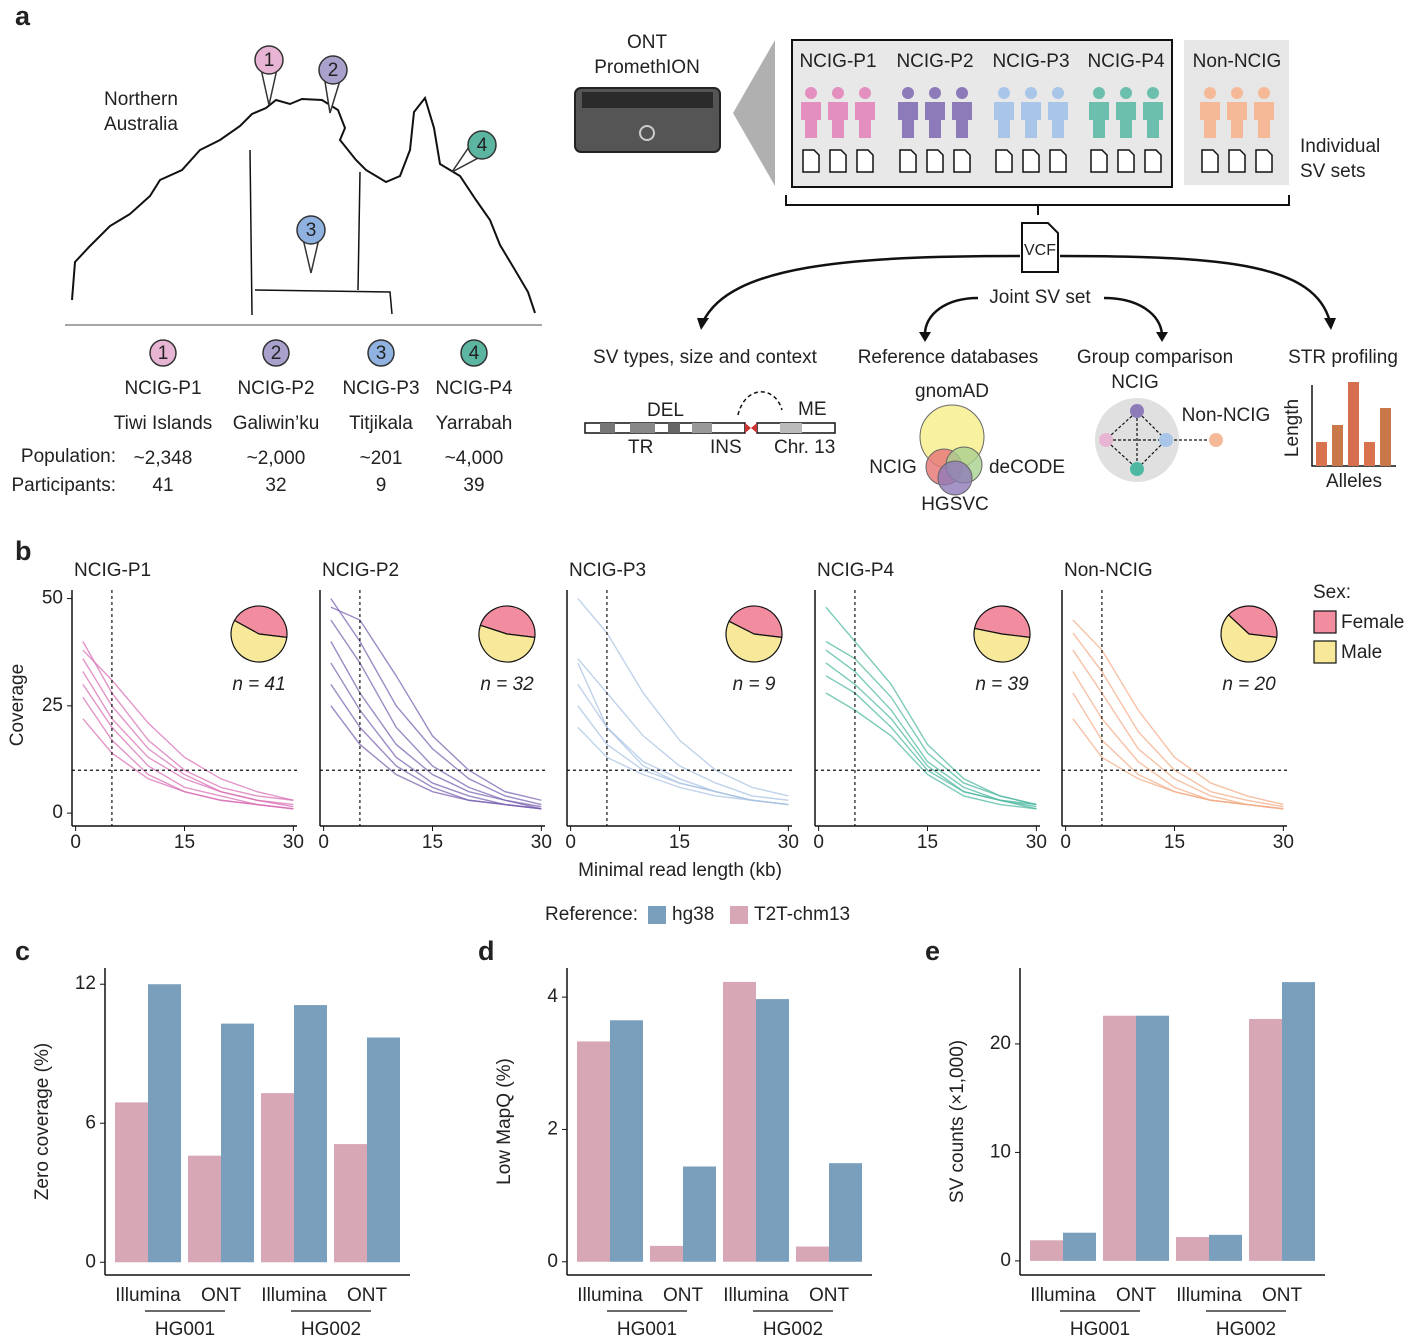 The width and height of the screenshot is (1409, 1342). I want to click on y-tick-label: 10, so click(1000, 1151).